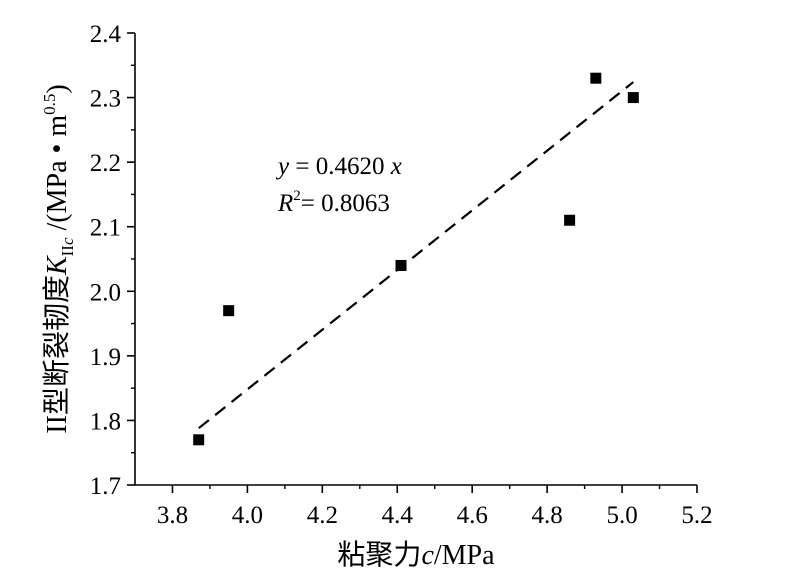  Describe the element at coordinates (67, 241) in the screenshot. I see `y-axis-title-sub-b: c` at that location.